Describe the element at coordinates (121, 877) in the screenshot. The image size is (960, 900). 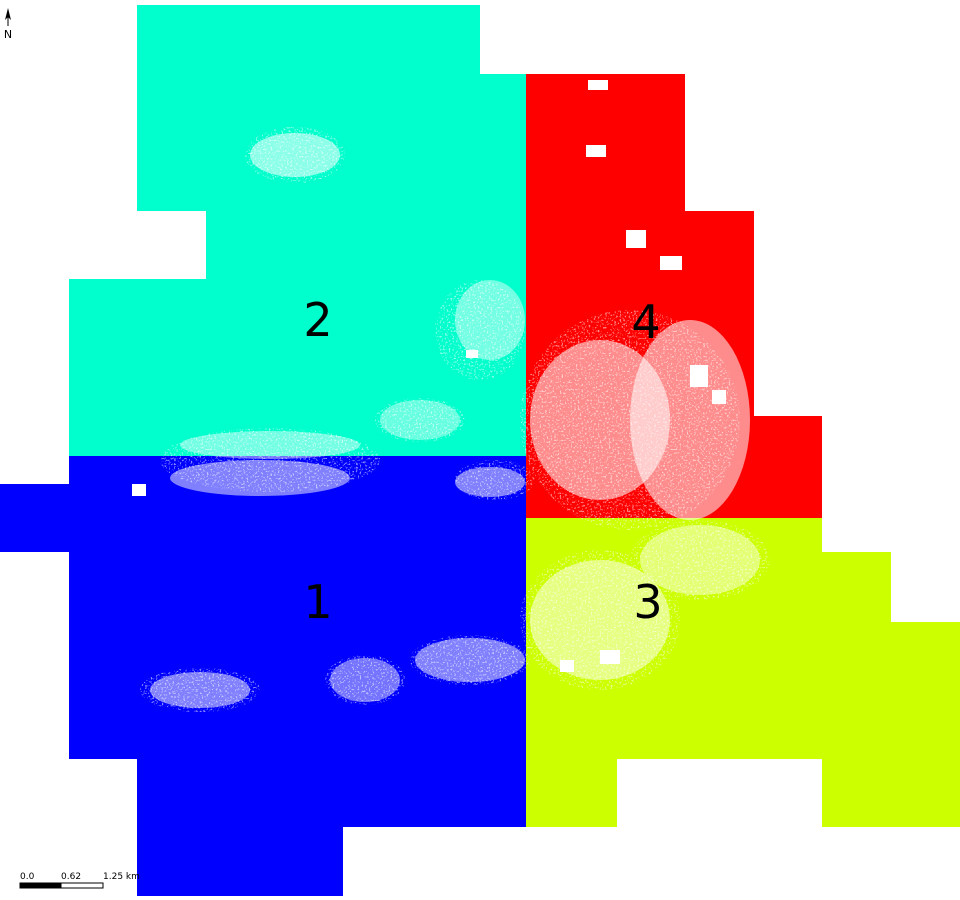
I see `scale-label-2: 1.25 km` at that location.